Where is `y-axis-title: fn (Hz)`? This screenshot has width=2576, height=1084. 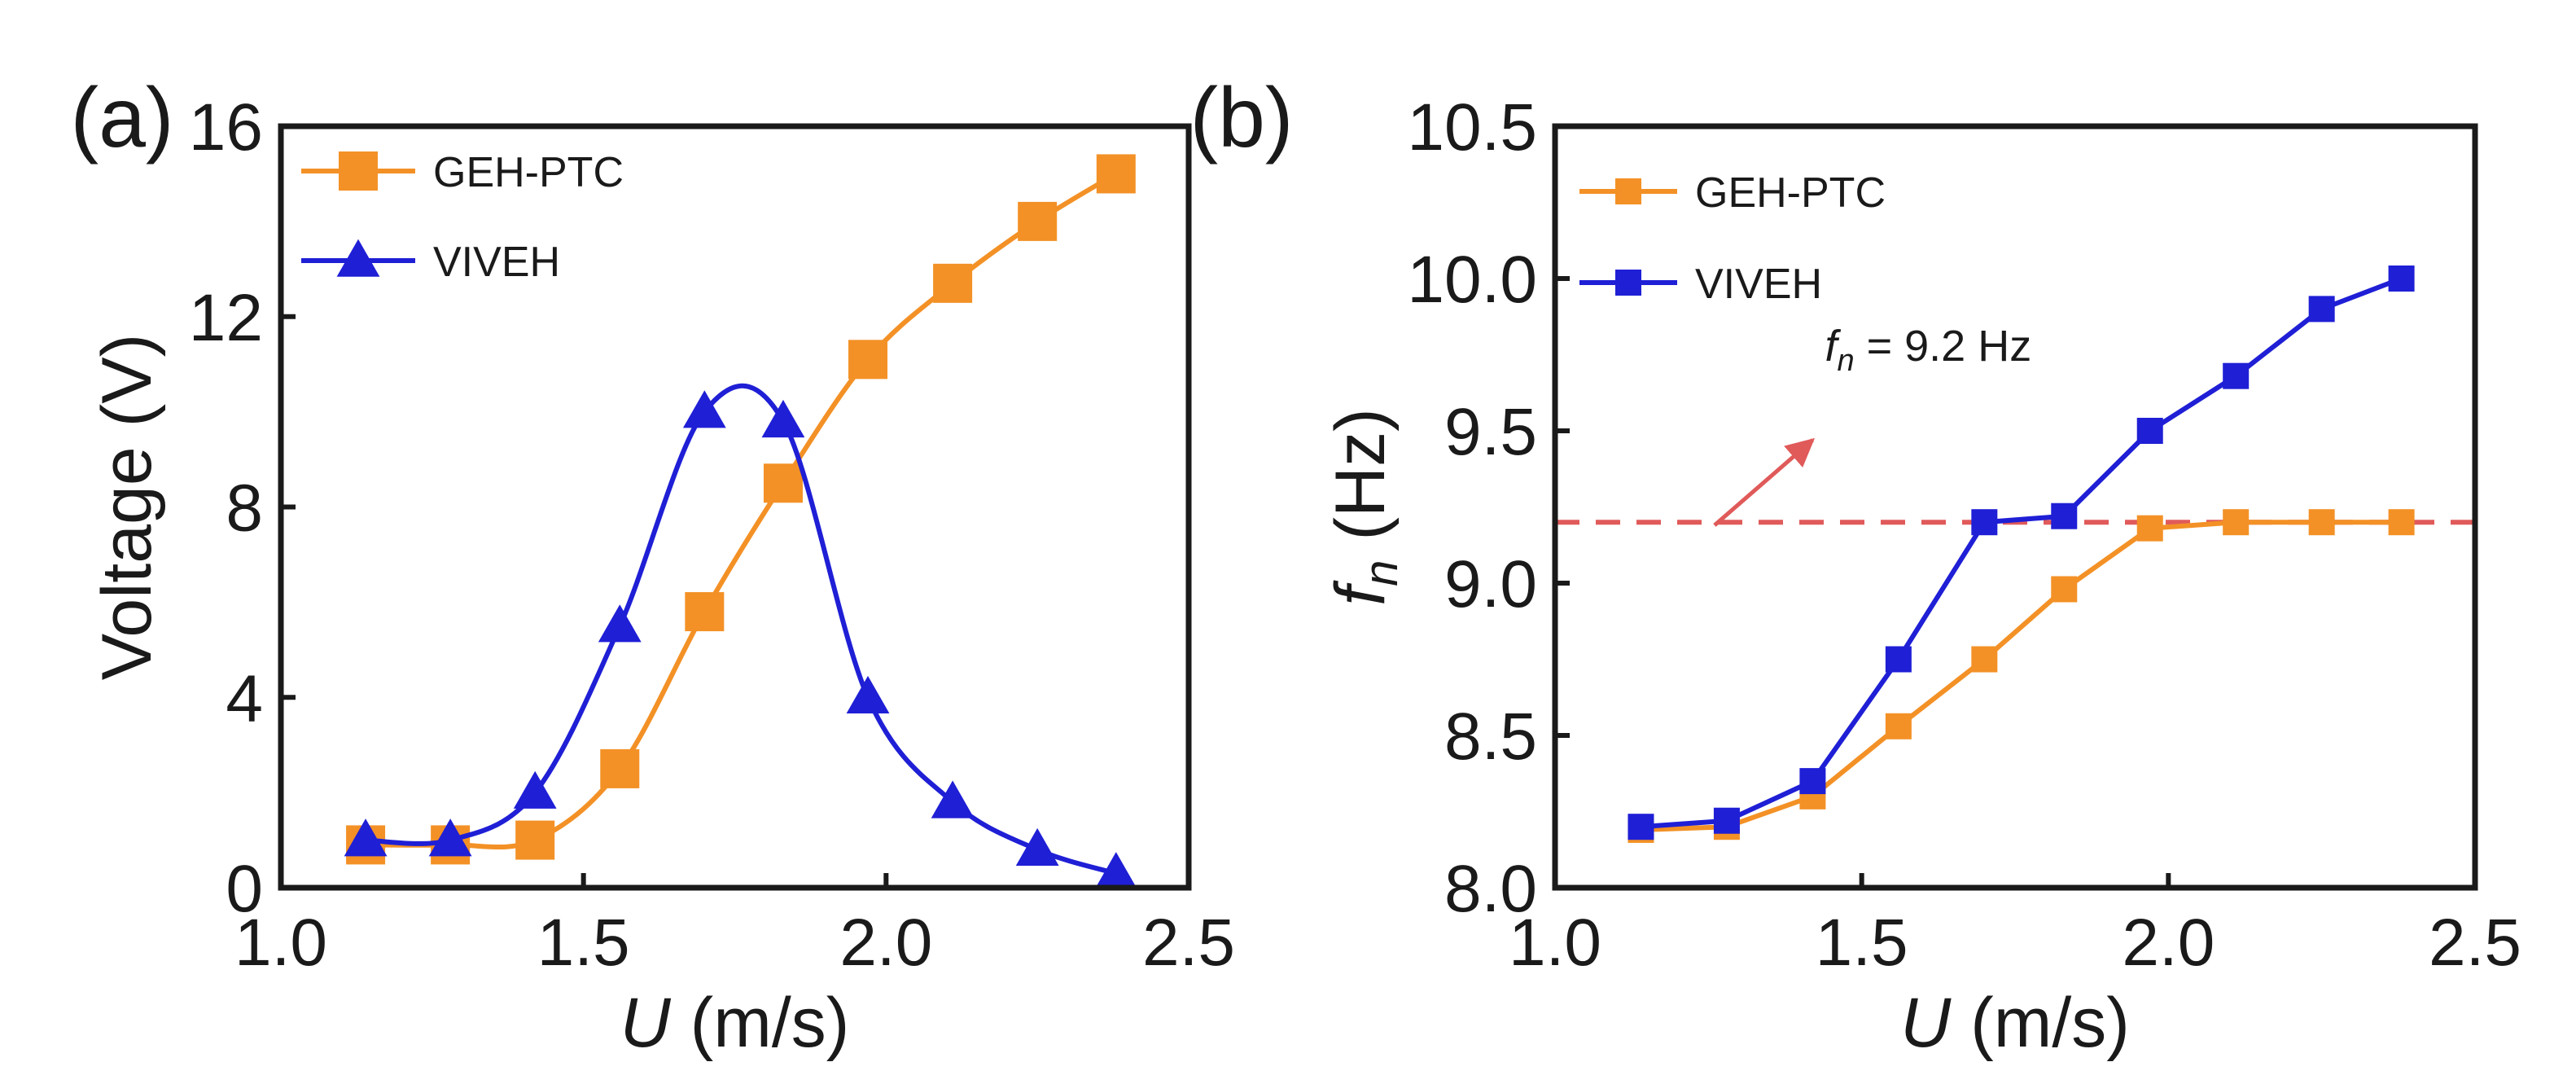
y-axis-title: fn (Hz) is located at coordinates (1364, 507).